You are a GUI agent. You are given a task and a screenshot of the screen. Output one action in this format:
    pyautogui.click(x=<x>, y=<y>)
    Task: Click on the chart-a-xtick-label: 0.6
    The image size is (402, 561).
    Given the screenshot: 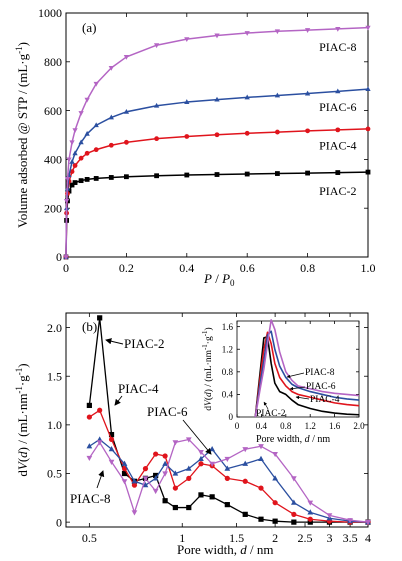 What is the action you would take?
    pyautogui.click(x=247, y=268)
    